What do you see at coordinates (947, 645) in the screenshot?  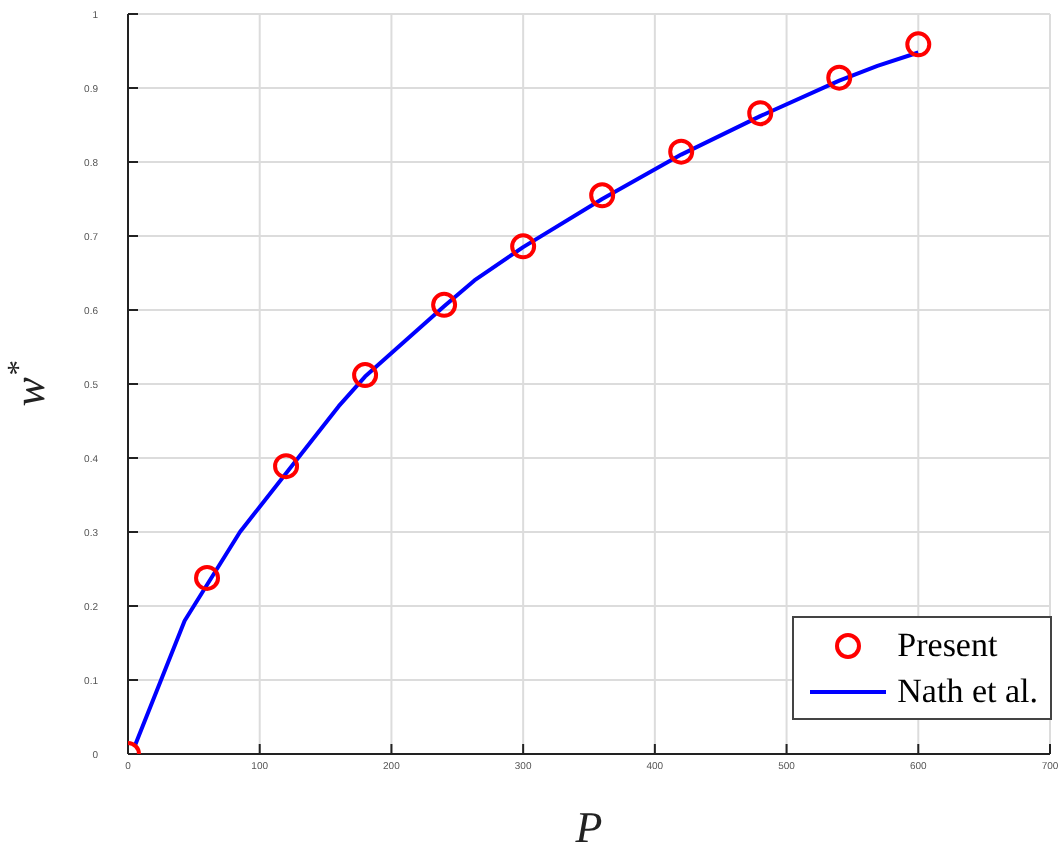 I see `legend-label: Present` at bounding box center [947, 645].